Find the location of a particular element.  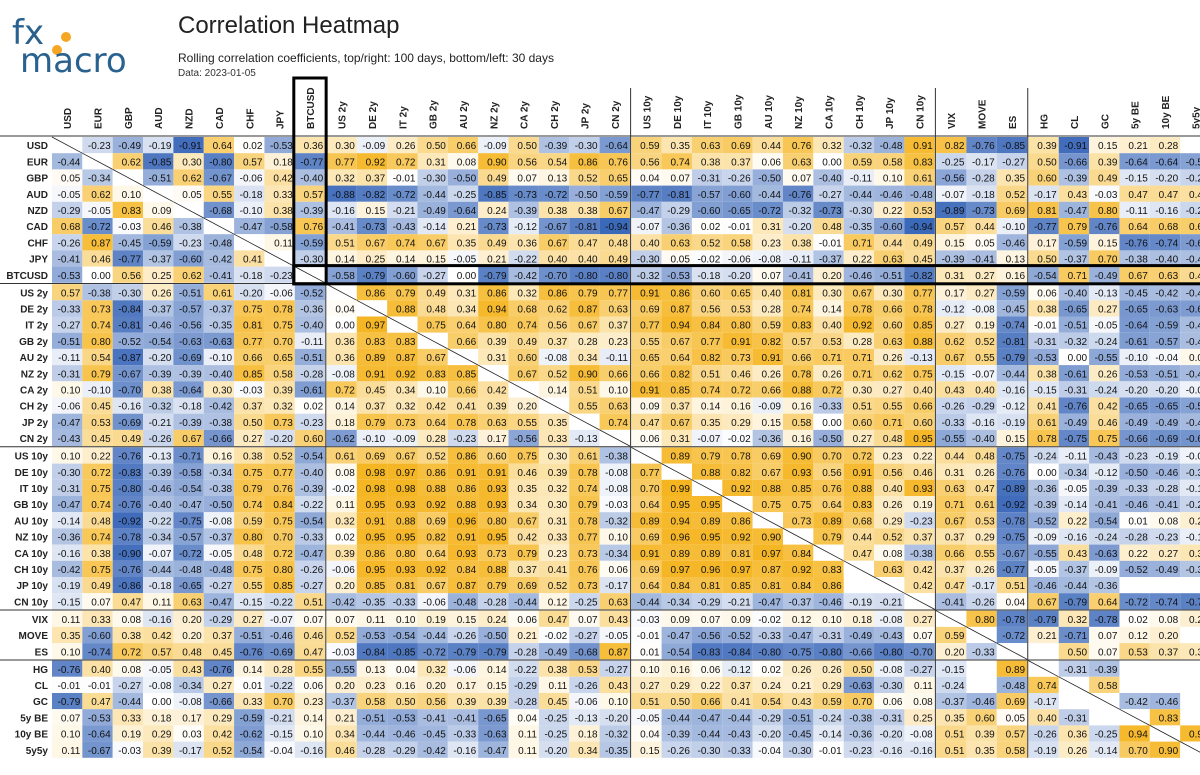

cell-value: -0.75 is located at coordinates (190, 521).